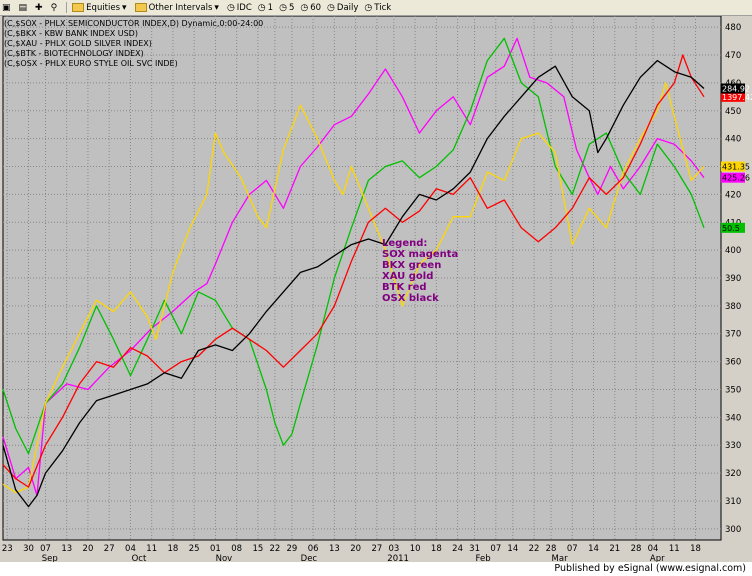 The height and width of the screenshot is (576, 752). Describe the element at coordinates (420, 254) in the screenshot. I see `legend-item: SOX magenta` at that location.